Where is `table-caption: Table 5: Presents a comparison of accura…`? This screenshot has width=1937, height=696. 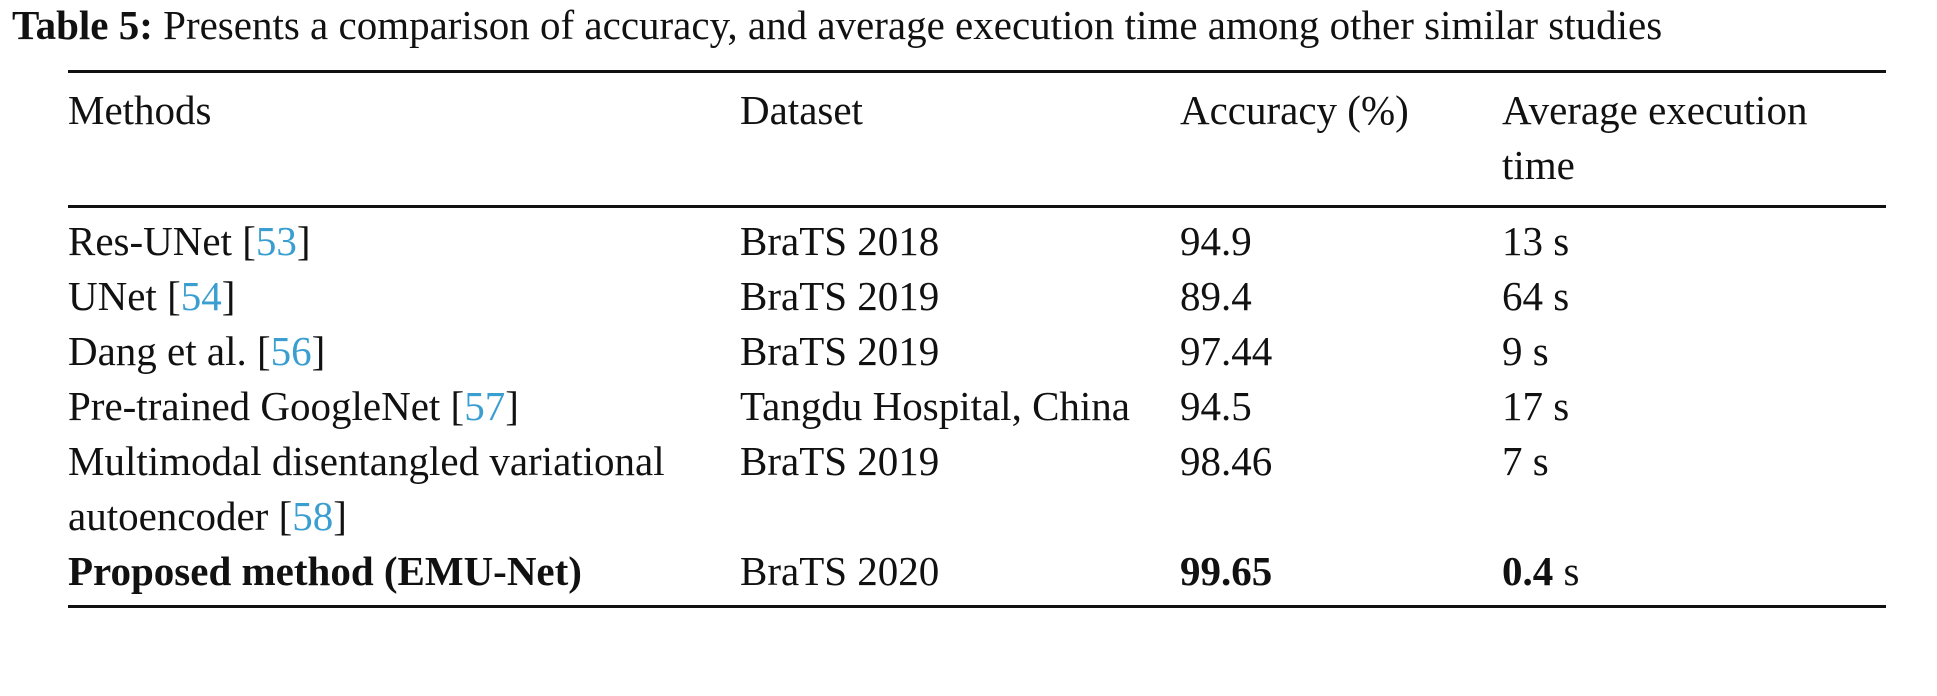
table-caption: Table 5: Presents a comparison of accura… is located at coordinates (837, 25).